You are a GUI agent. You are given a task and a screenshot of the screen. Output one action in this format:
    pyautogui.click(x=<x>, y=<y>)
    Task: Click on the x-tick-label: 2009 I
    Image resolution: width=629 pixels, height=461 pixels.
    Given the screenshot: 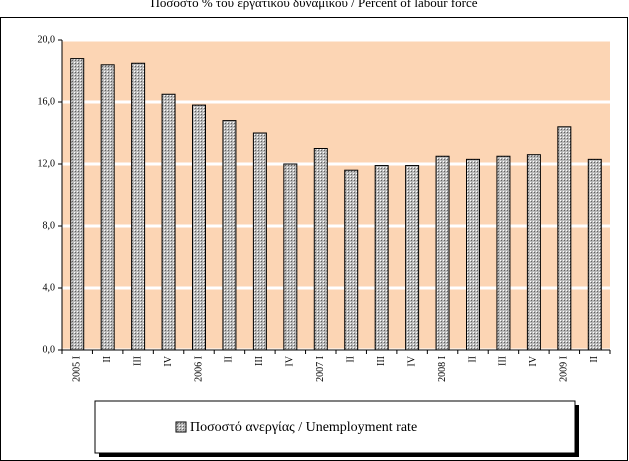 What is the action you would take?
    pyautogui.click(x=564, y=369)
    